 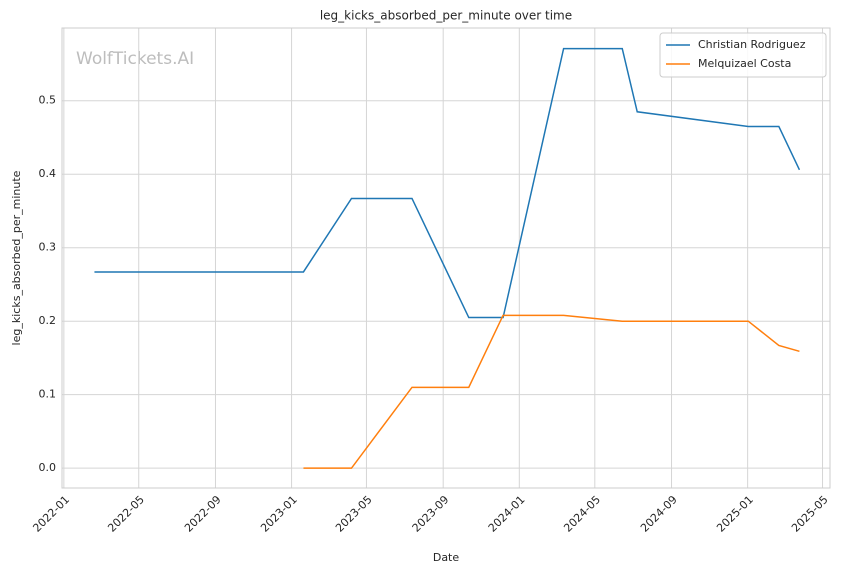 I want to click on y-tick-label: 0.3, so click(x=48, y=247).